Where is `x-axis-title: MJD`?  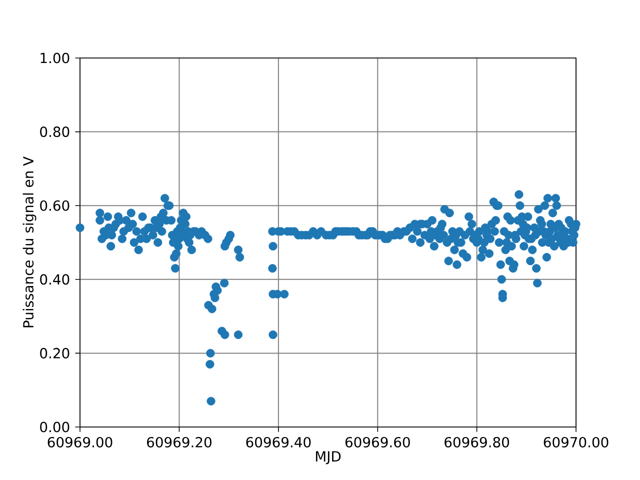
x-axis-title: MJD is located at coordinates (328, 457).